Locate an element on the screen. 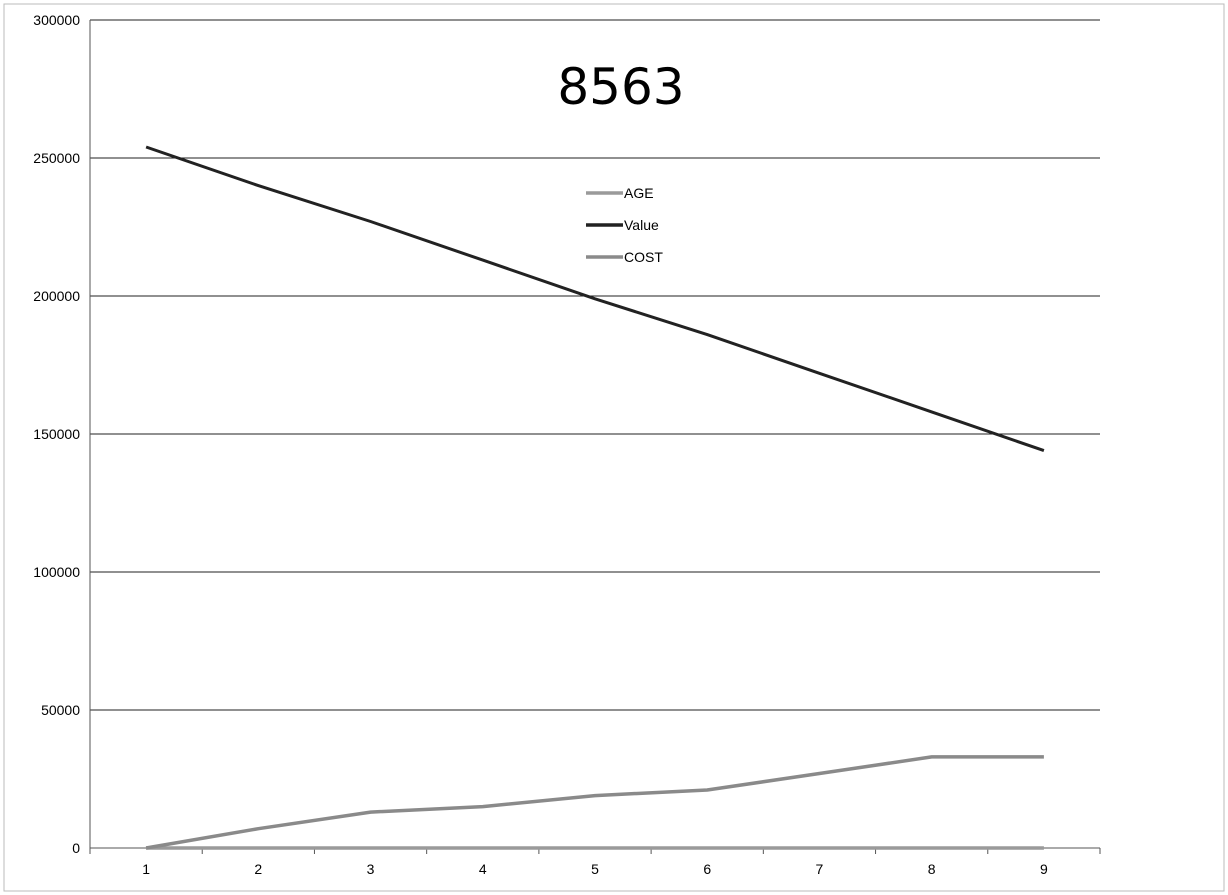  y-tick-label: 100000 is located at coordinates (56, 572).